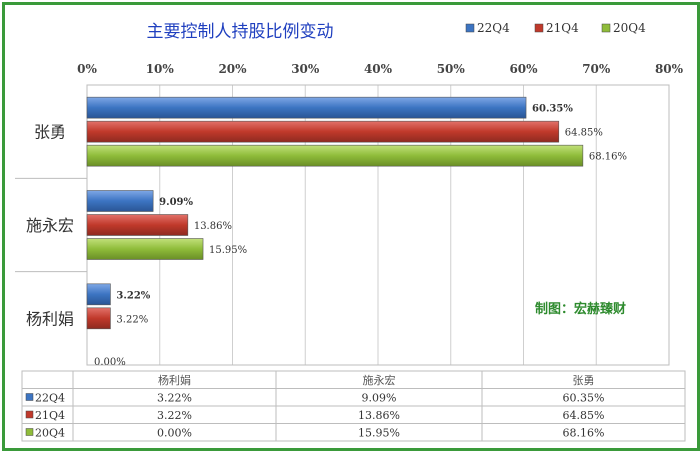 The image size is (700, 451). I want to click on x-axis-ticks: 0% 10% 20% 30% 40% 50% 60% 70% 80%, so click(380, 69).